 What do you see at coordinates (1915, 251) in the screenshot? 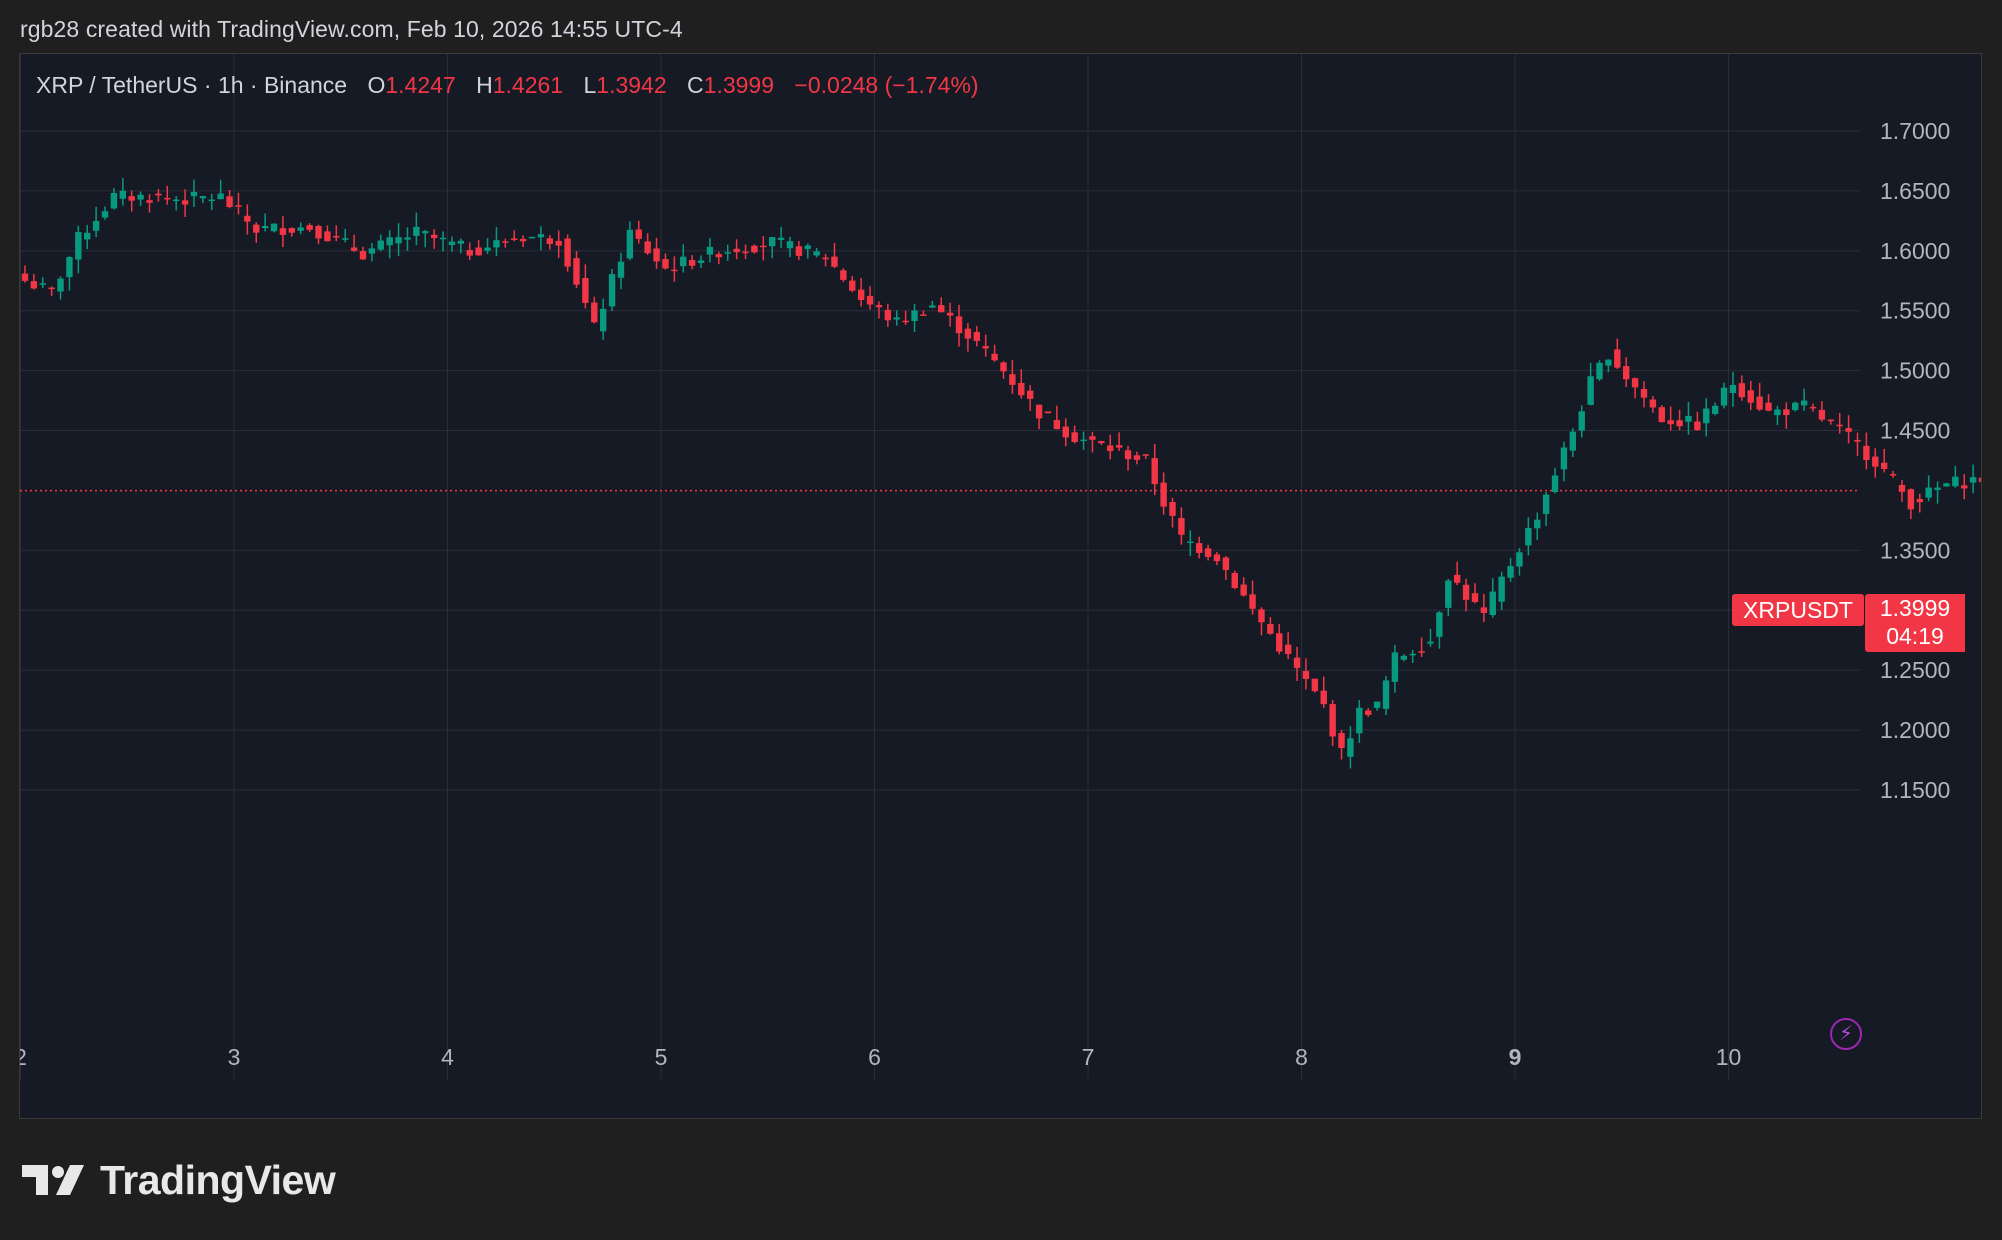
I see `price-tick-label: 1.6000` at bounding box center [1915, 251].